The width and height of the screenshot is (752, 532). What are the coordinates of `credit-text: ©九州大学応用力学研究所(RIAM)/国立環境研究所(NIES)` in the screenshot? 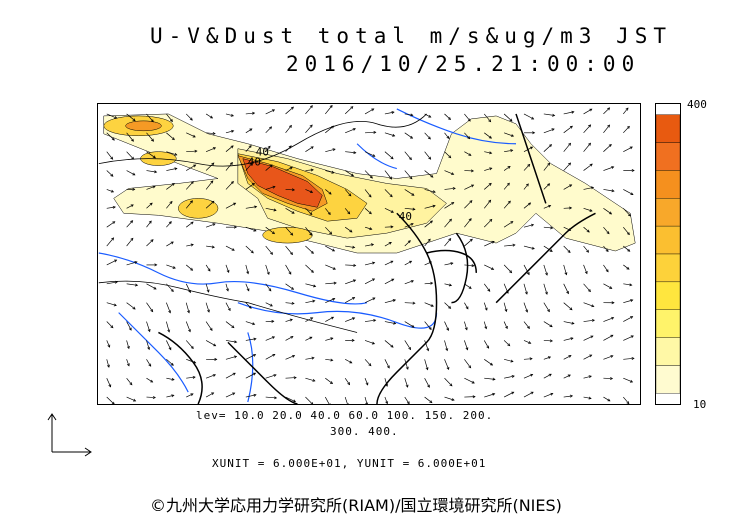 It's located at (356, 505).